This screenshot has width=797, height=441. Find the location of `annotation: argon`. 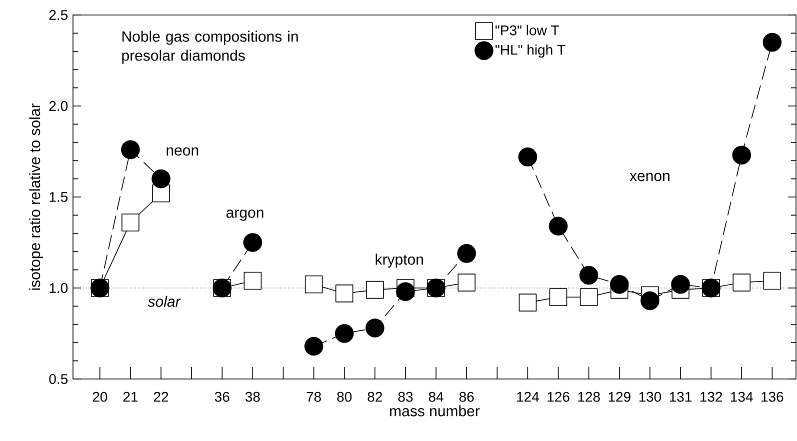

annotation: argon is located at coordinates (245, 215).